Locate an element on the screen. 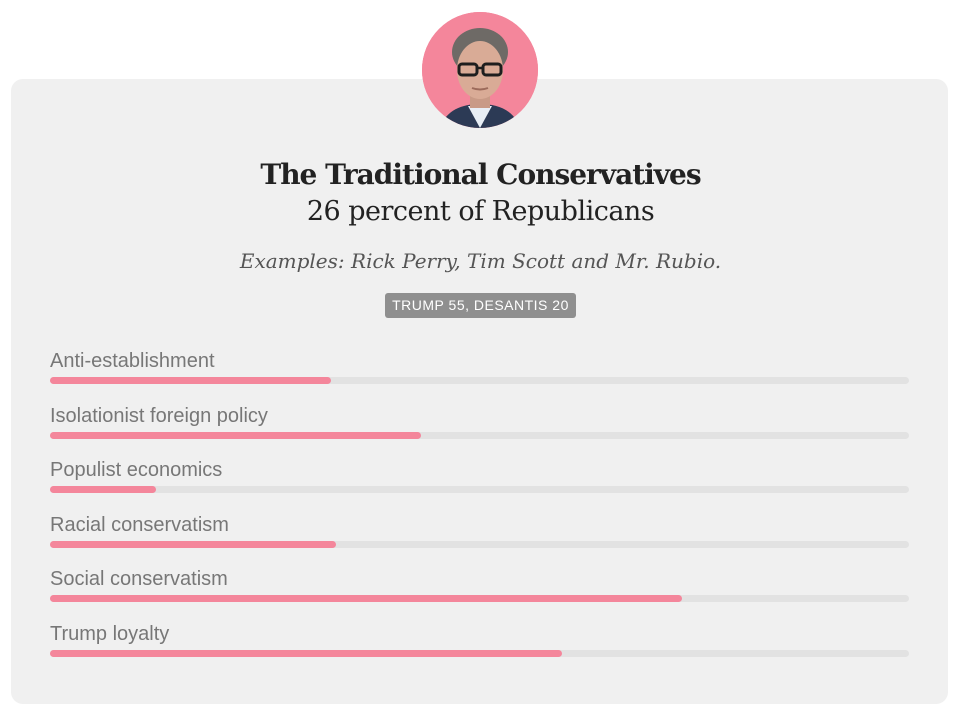  attribute-label: Anti-establishment is located at coordinates (132, 361).